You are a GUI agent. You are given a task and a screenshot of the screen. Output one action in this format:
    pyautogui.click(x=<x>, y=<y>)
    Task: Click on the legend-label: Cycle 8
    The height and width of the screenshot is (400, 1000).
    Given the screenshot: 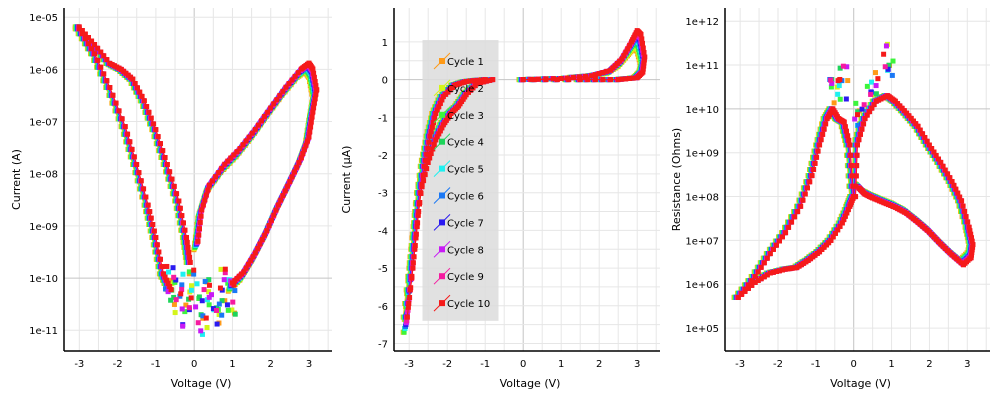 What is the action you would take?
    pyautogui.click(x=465, y=250)
    